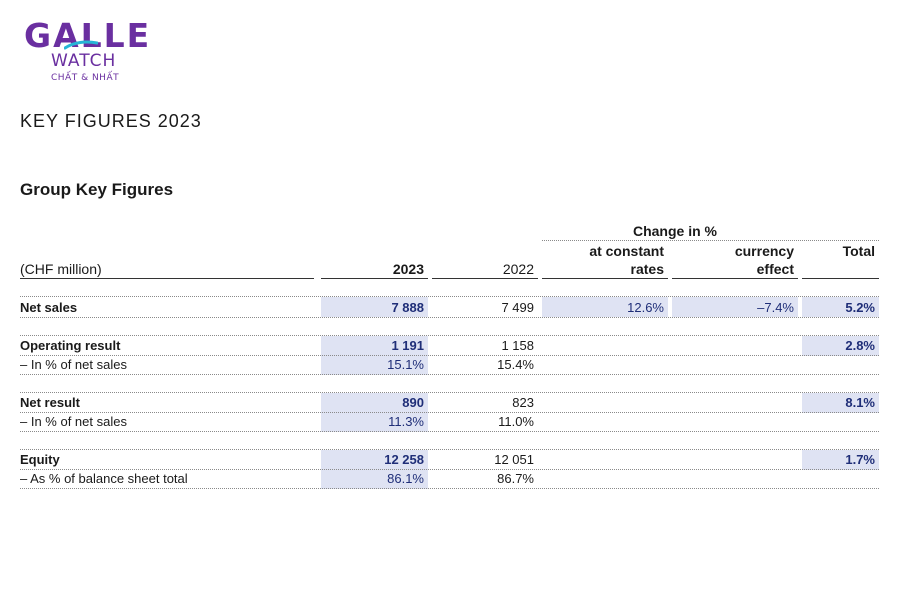 Image resolution: width=900 pixels, height=603 pixels. What do you see at coordinates (97, 189) in the screenshot?
I see `section-title: Group Key Figures` at bounding box center [97, 189].